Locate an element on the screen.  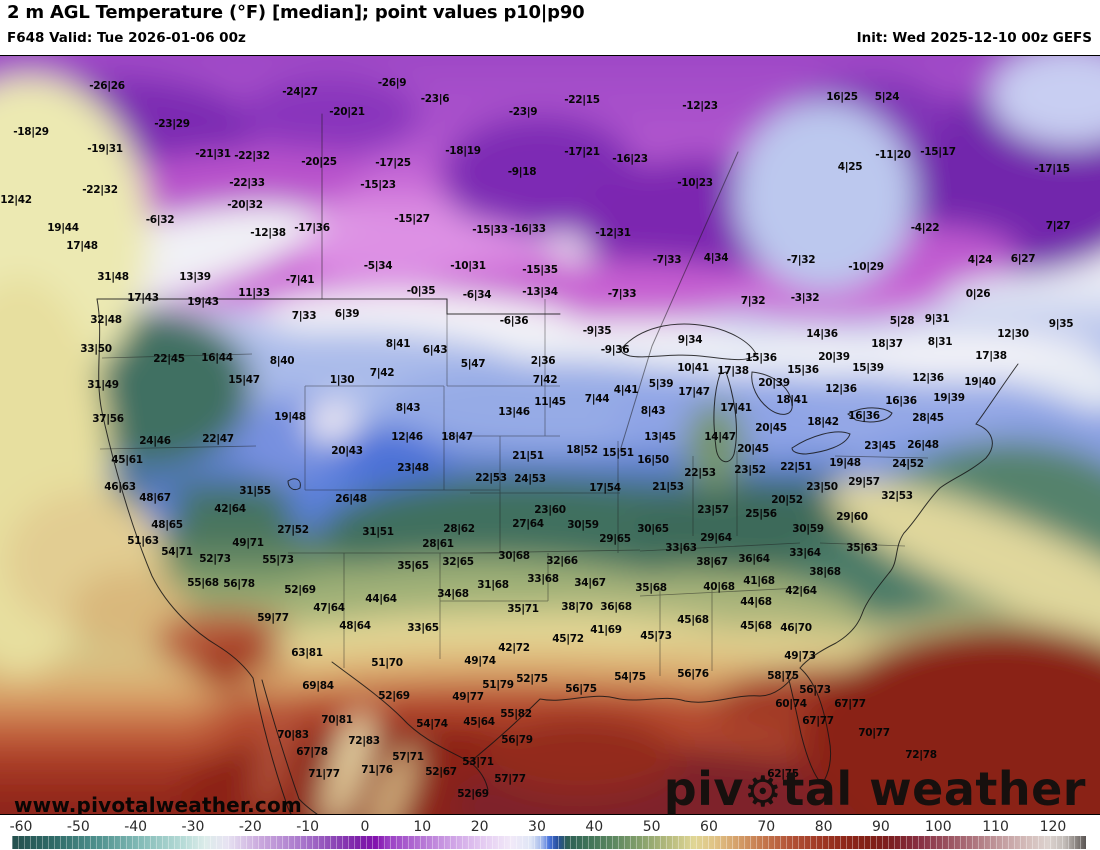
point-label: -17|25 is located at coordinates (393, 163).